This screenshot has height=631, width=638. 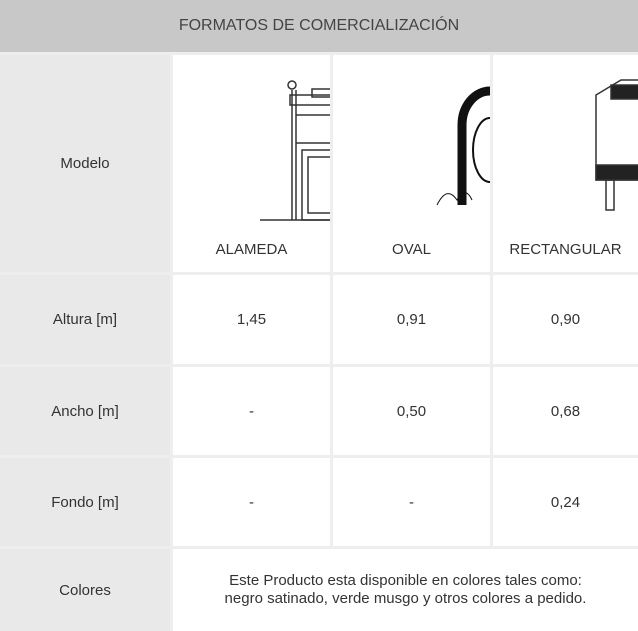 I want to click on model-name: RECTANGULAR, so click(x=565, y=249).